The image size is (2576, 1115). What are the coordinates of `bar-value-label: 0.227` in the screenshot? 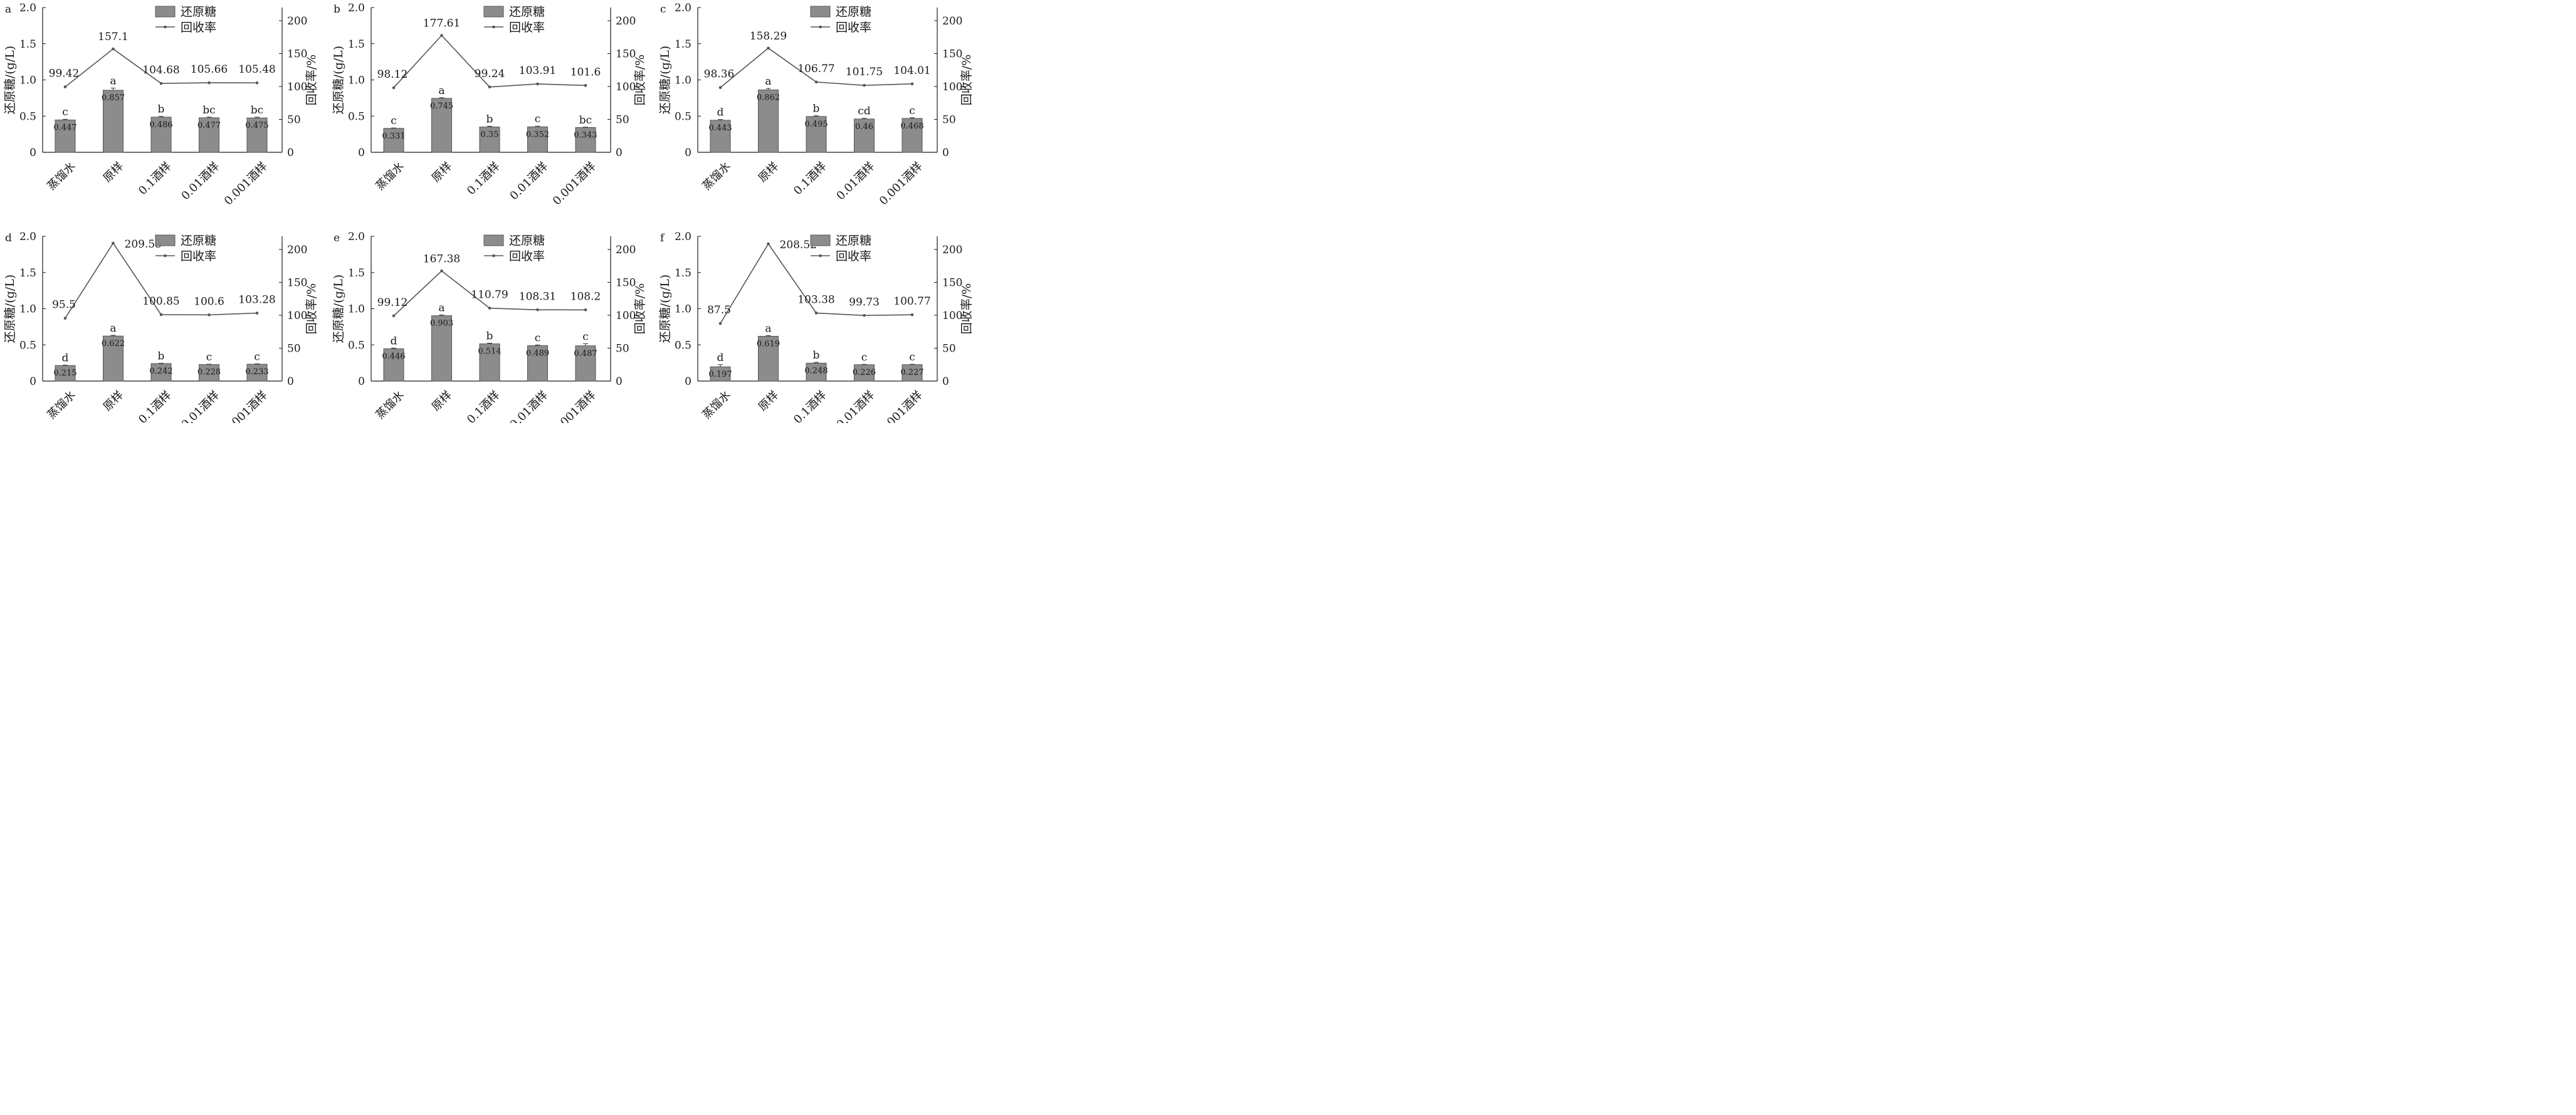 It's located at (911, 372).